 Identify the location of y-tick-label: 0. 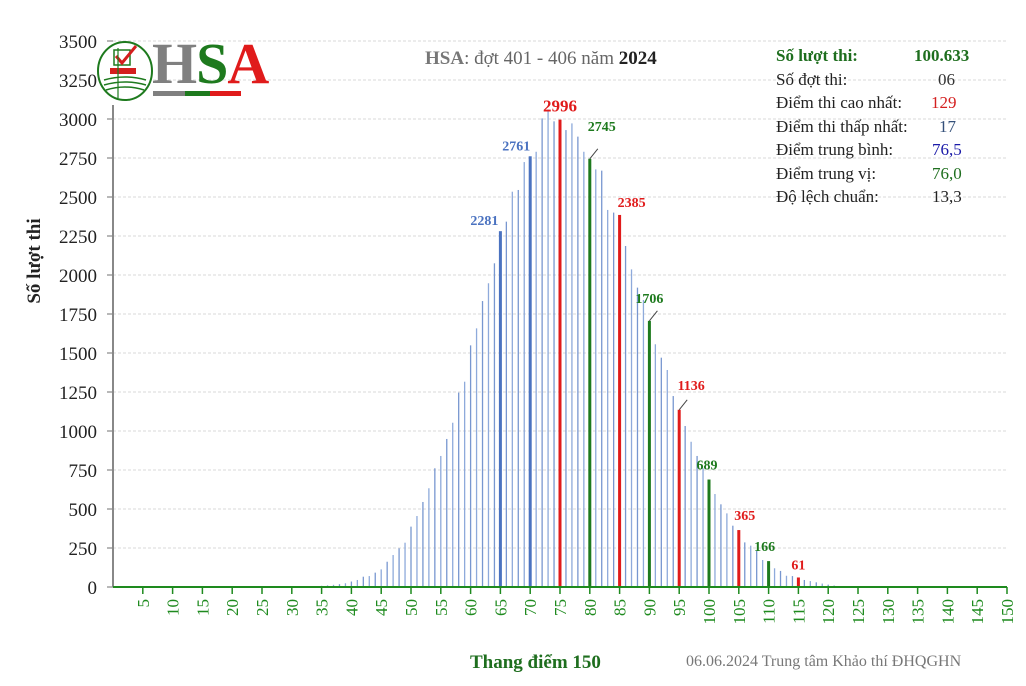
(93, 588).